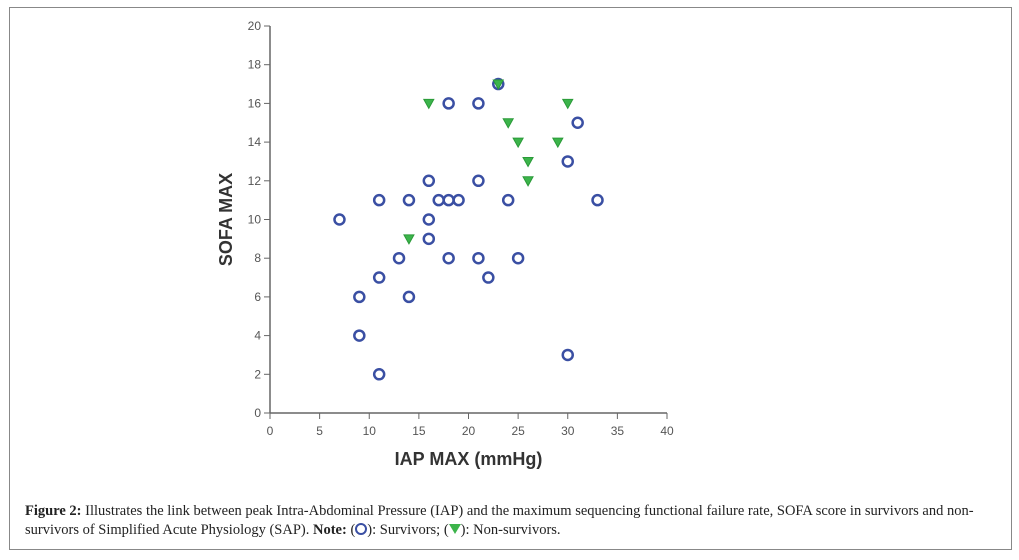 Image resolution: width=1019 pixels, height=560 pixels. Describe the element at coordinates (469, 431) in the screenshot. I see `x-tick-label: 20` at that location.